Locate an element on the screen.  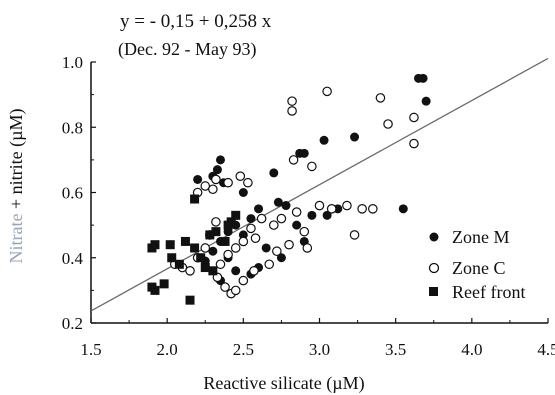
x-tick-label: 3.0 is located at coordinates (319, 349).